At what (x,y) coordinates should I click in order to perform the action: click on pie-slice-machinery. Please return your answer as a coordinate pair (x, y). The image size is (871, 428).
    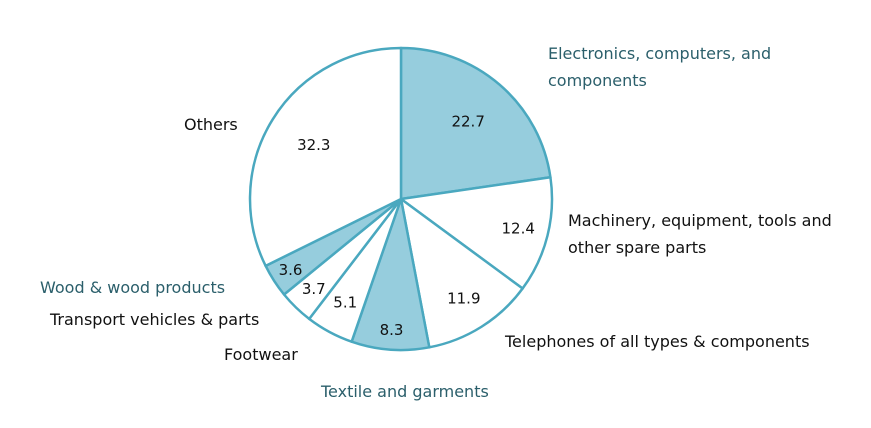
    Looking at the image, I should click on (476, 233).